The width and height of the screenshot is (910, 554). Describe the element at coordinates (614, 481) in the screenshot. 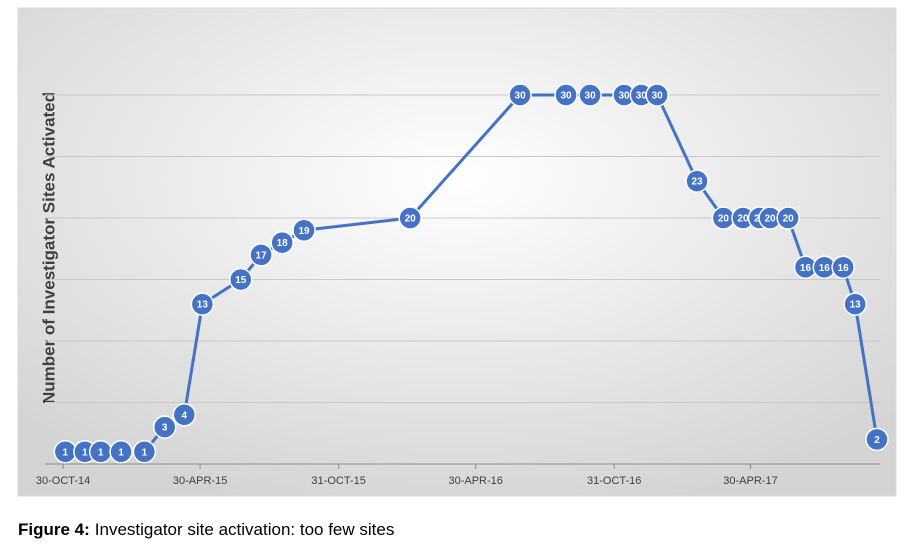

I see `x-tick-label: 31-OCT-16` at that location.